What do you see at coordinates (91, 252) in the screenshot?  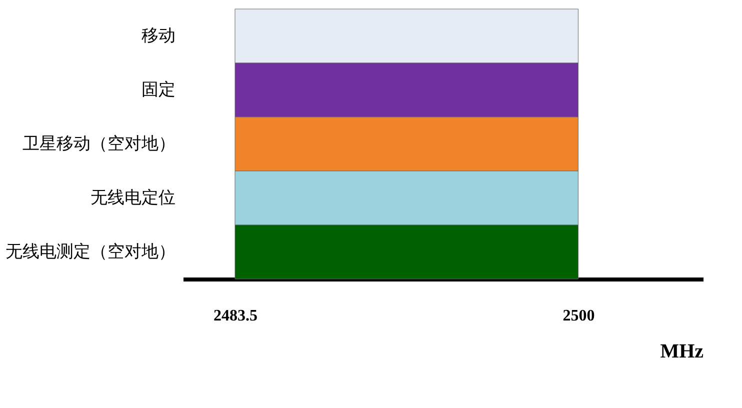 I see `y-tick-label: 无线电测定（空对地）` at bounding box center [91, 252].